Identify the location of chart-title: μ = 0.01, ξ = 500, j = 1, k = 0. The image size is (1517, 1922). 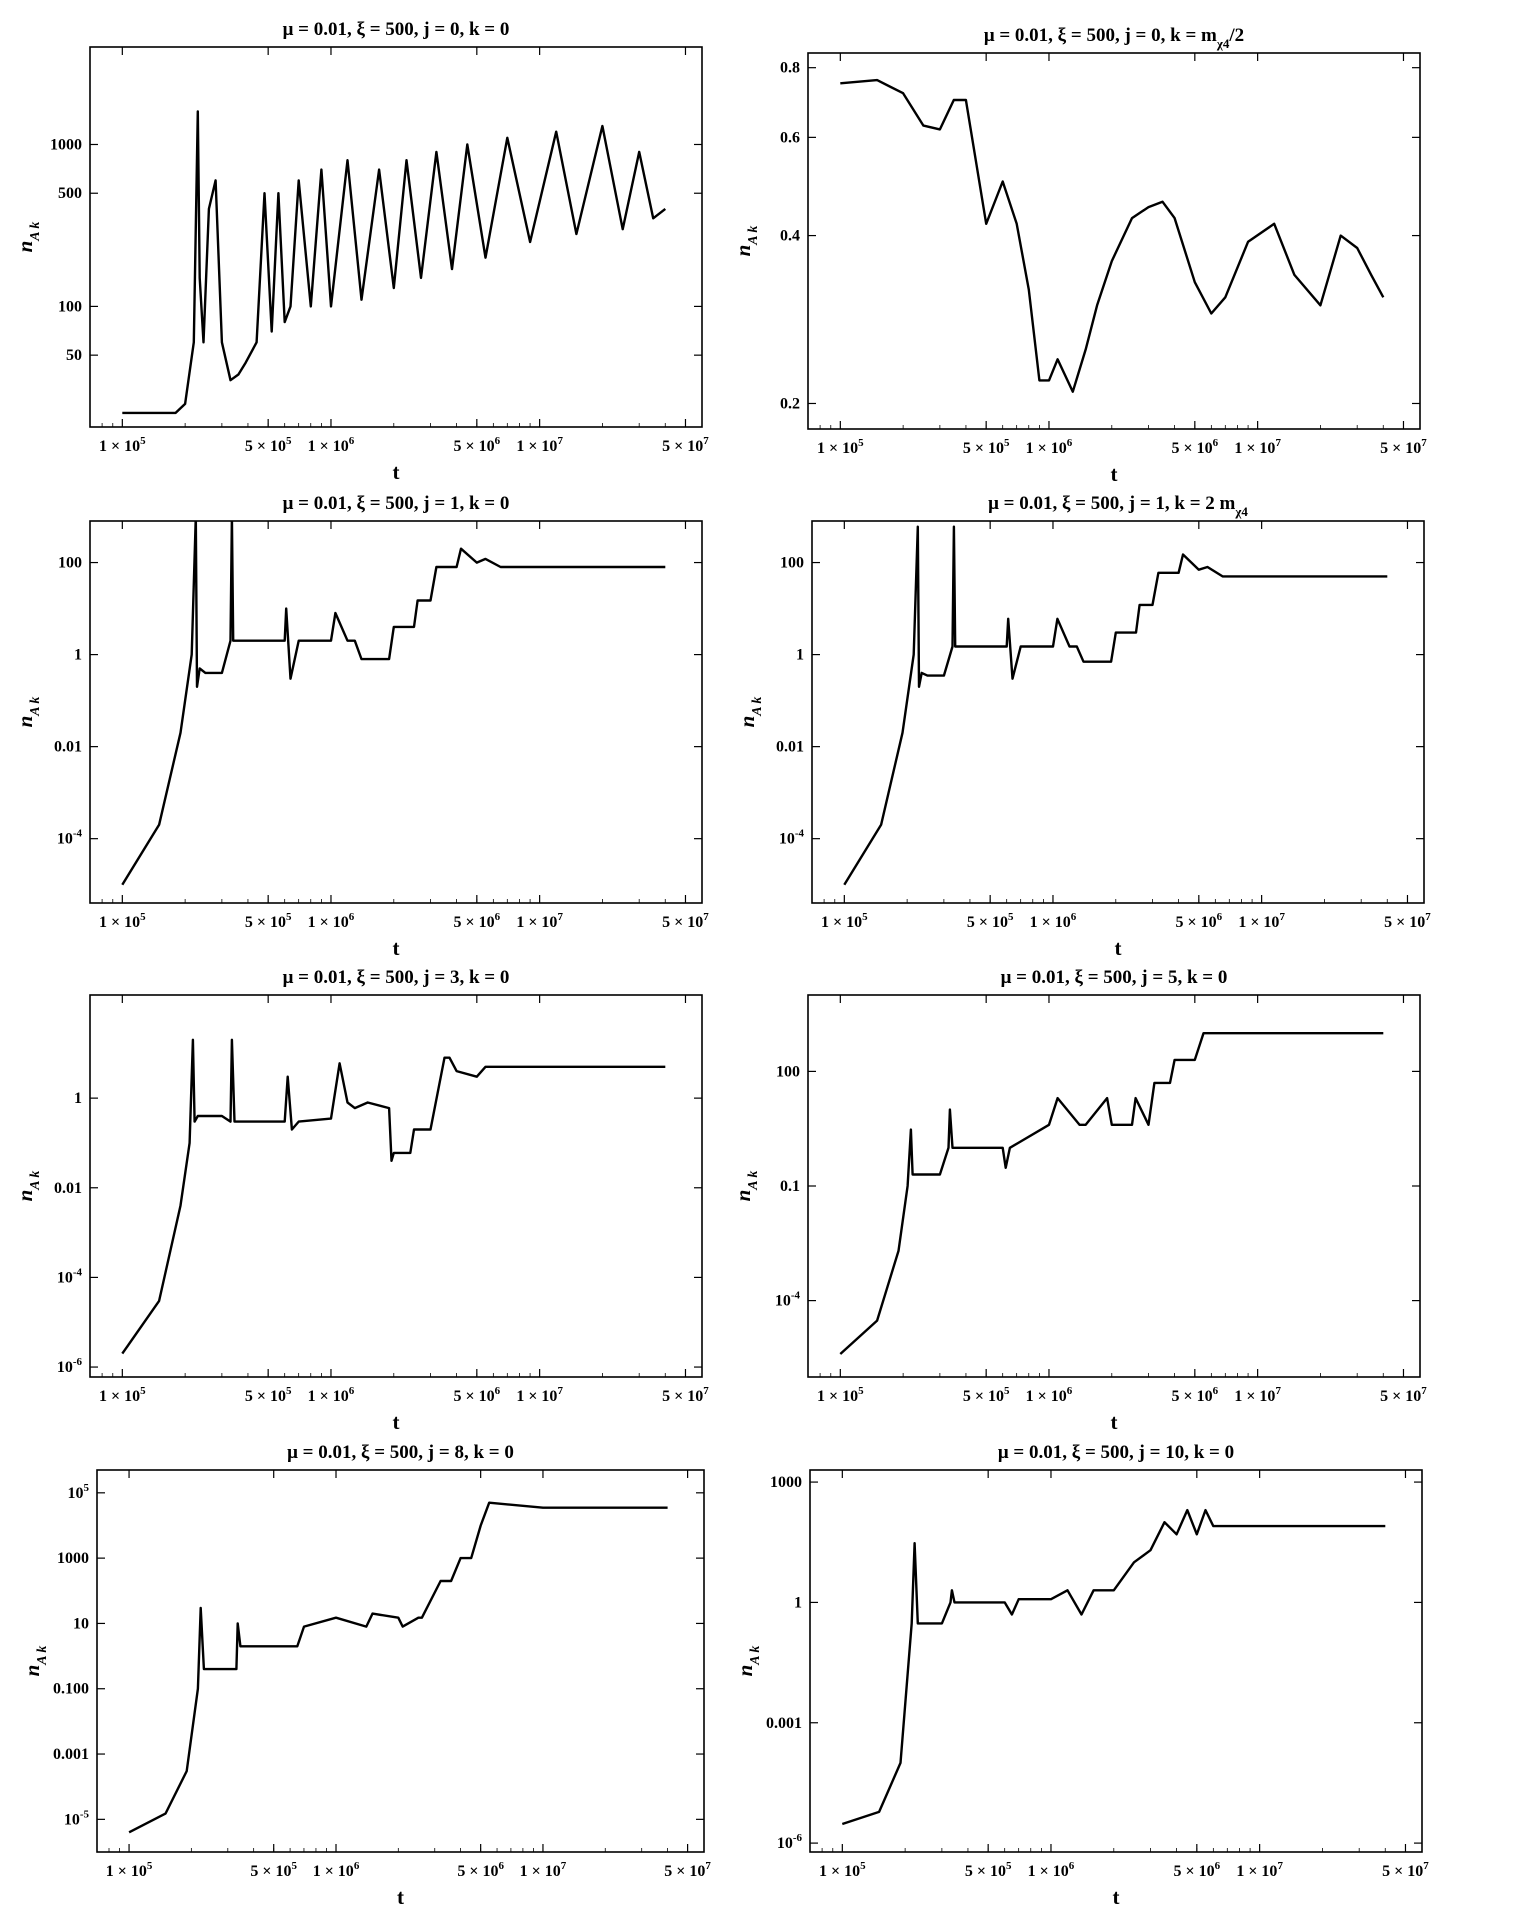
(396, 503).